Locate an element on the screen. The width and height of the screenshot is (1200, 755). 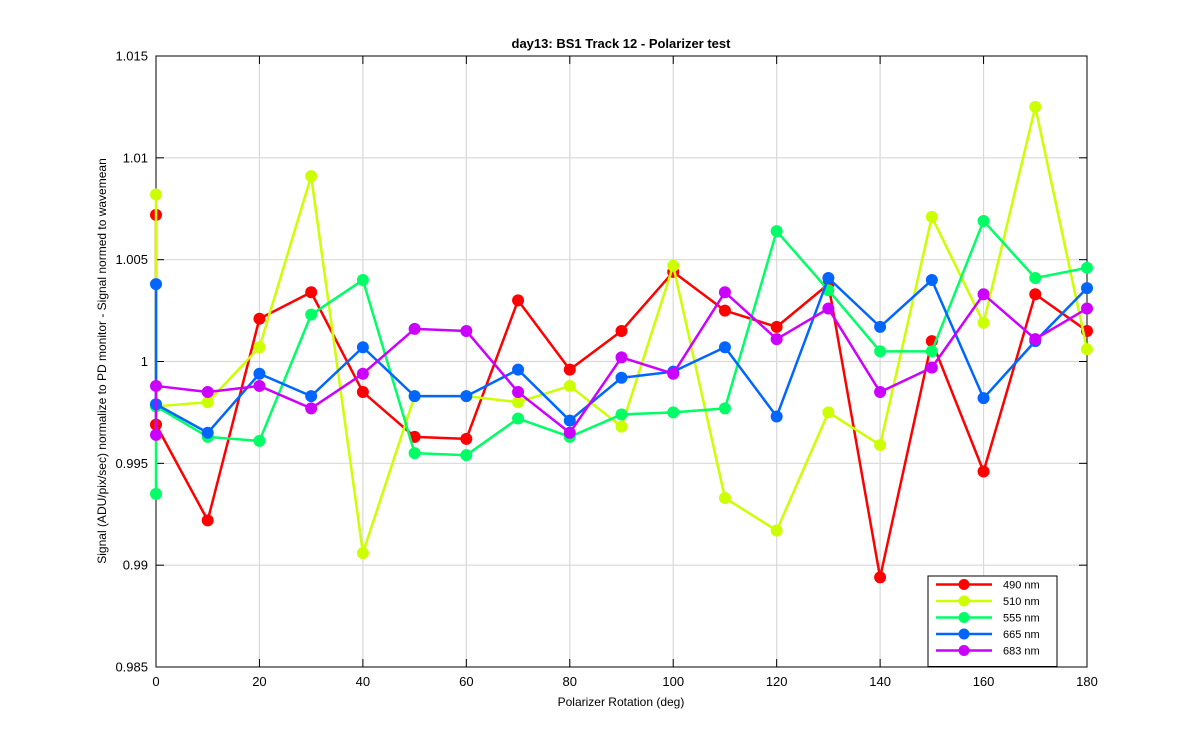
y-tick-label: 1.005 is located at coordinates (131, 259).